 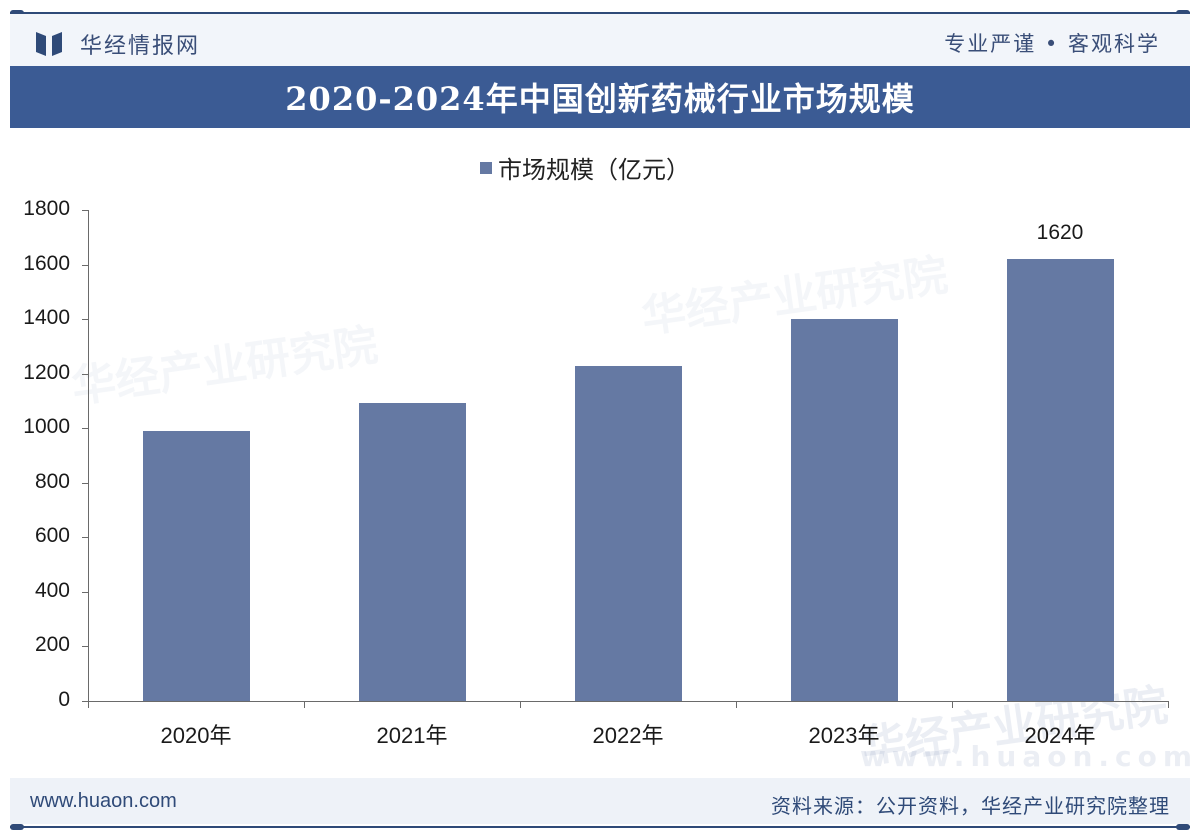 What do you see at coordinates (412, 735) in the screenshot?
I see `x-tick-label: 2021年` at bounding box center [412, 735].